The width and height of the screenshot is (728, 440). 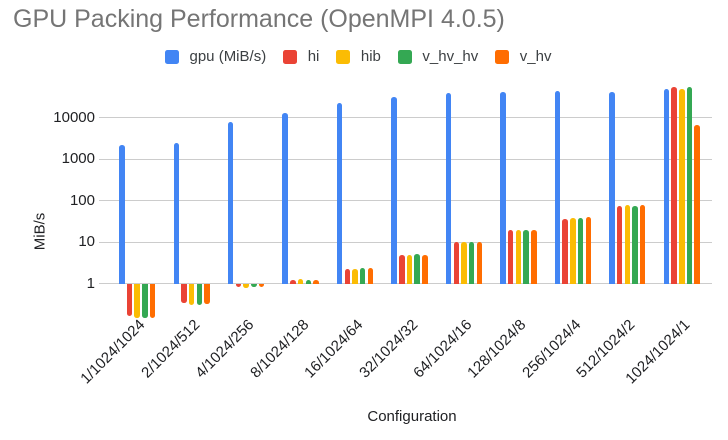 I want to click on y-tick-label: 100, so click(x=82, y=200).